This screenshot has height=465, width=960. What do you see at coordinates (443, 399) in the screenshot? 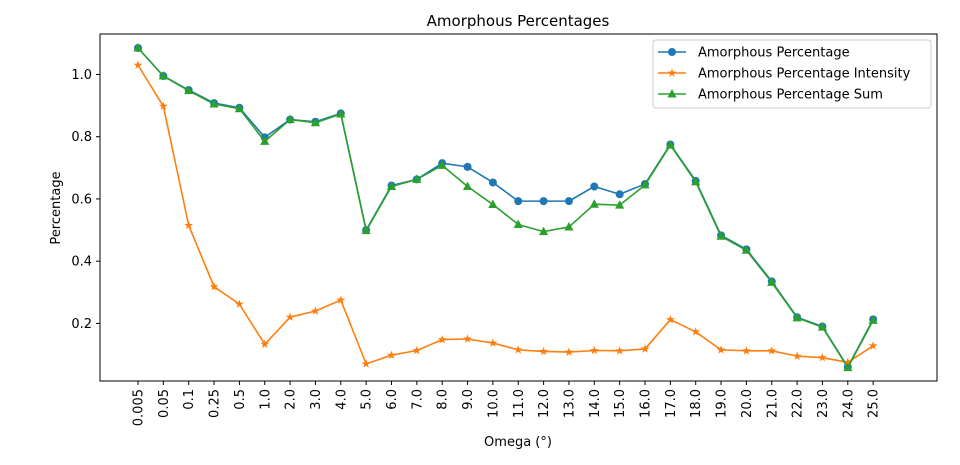
I see `x-tick-label: 8.0` at bounding box center [443, 399].